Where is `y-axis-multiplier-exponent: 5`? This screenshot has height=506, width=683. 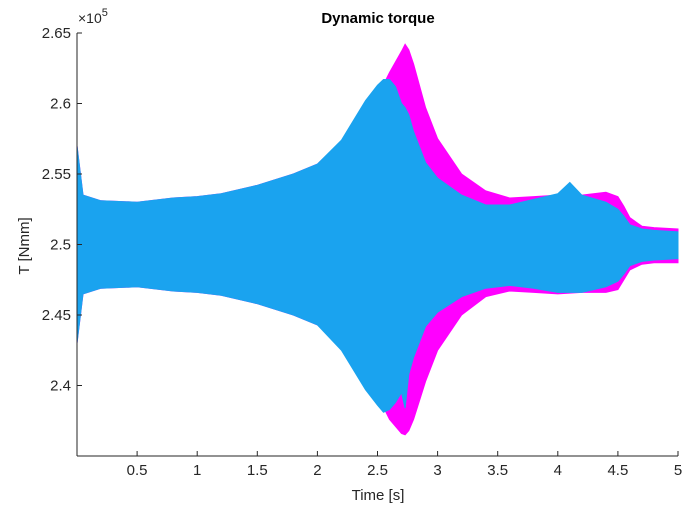 y-axis-multiplier-exponent: 5 is located at coordinates (105, 13).